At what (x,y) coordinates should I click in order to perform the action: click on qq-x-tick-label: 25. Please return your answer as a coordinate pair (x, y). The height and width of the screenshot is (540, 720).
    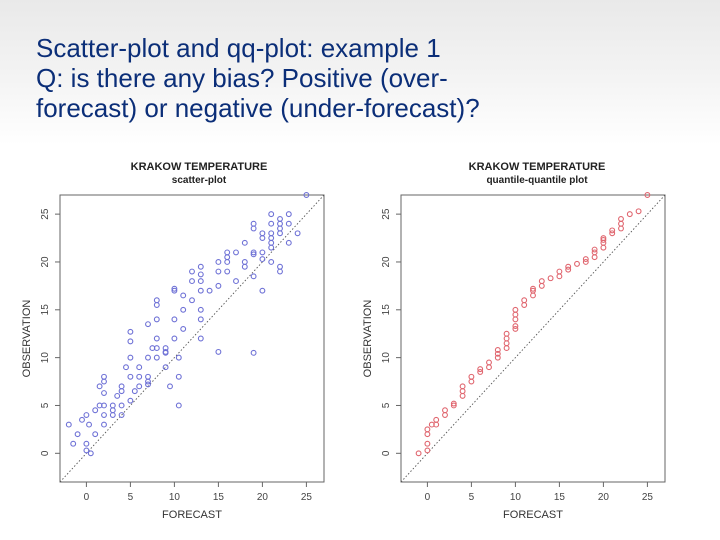
    Looking at the image, I should click on (648, 497).